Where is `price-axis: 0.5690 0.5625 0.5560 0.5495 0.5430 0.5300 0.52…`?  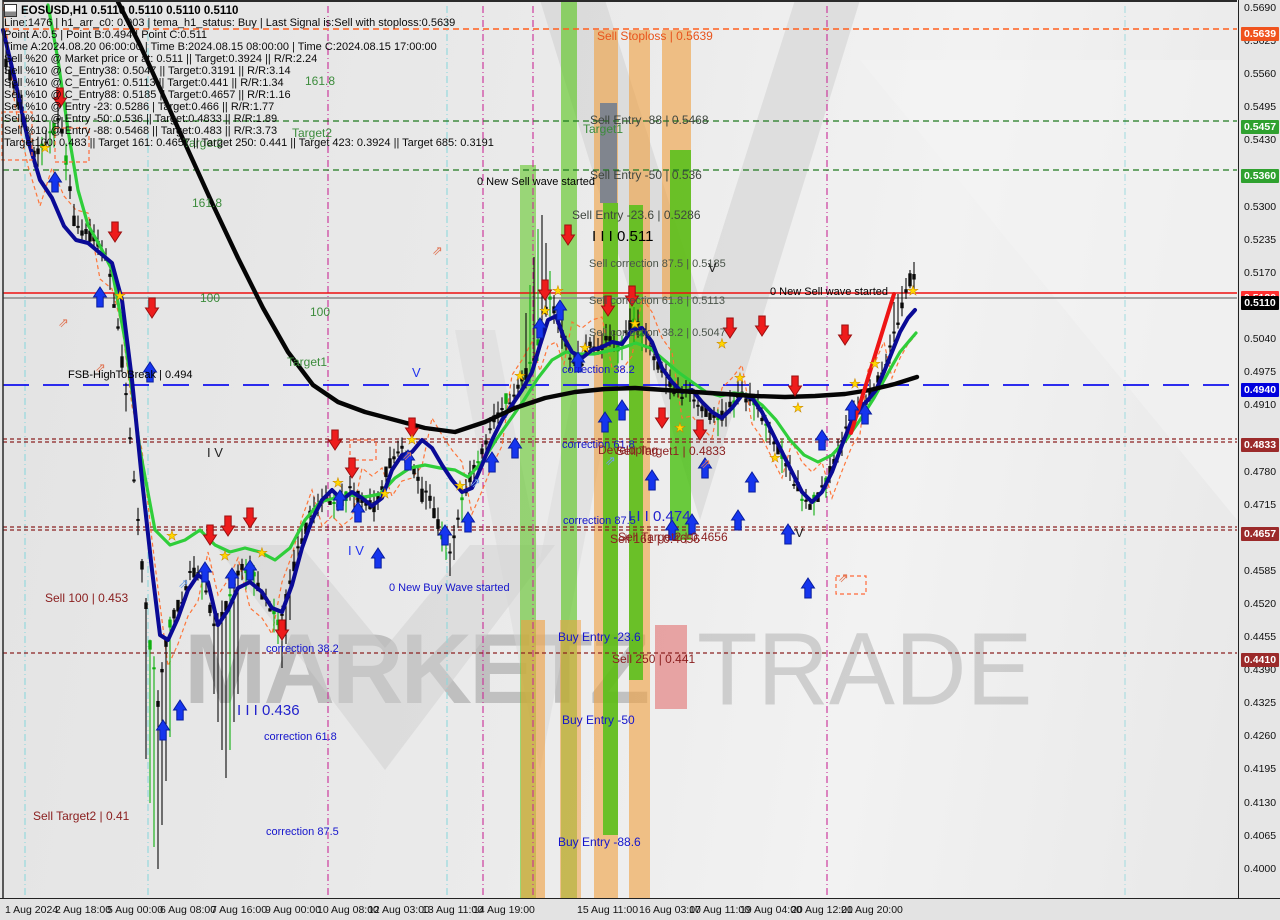 price-axis: 0.5690 0.5625 0.5560 0.5495 0.5430 0.5300 0.52… is located at coordinates (1259, 454).